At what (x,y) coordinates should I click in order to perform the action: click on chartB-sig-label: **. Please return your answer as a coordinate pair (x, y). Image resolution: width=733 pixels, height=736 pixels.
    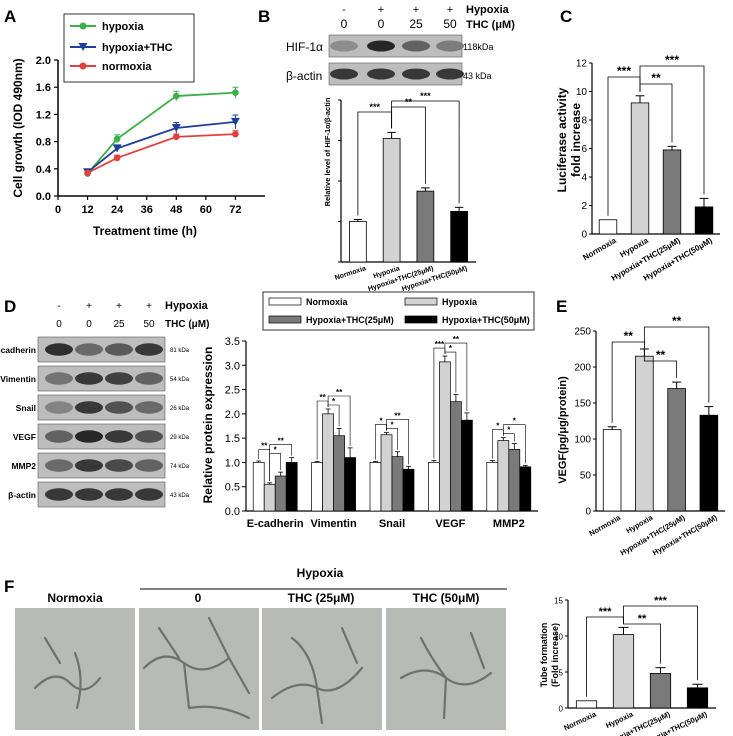
    Looking at the image, I should click on (409, 102).